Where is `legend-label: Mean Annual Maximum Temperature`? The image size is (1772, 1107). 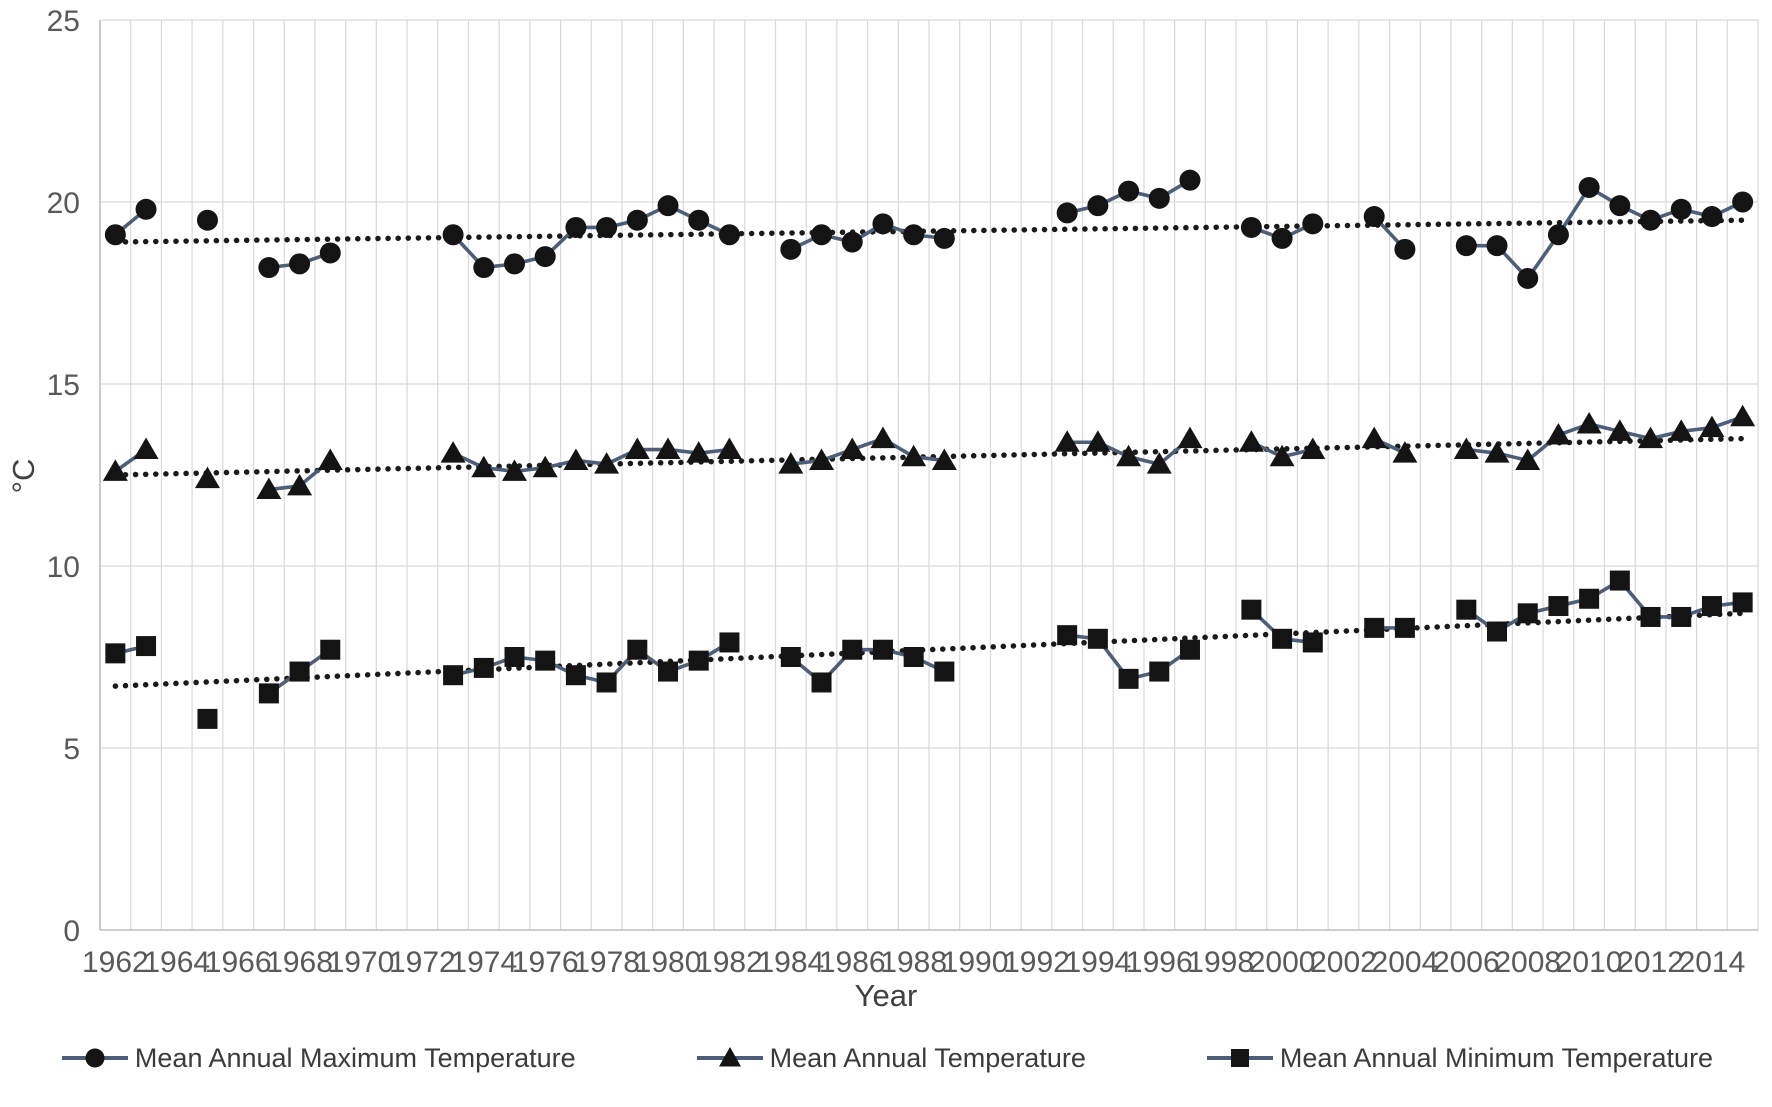
legend-label: Mean Annual Maximum Temperature is located at coordinates (355, 1057).